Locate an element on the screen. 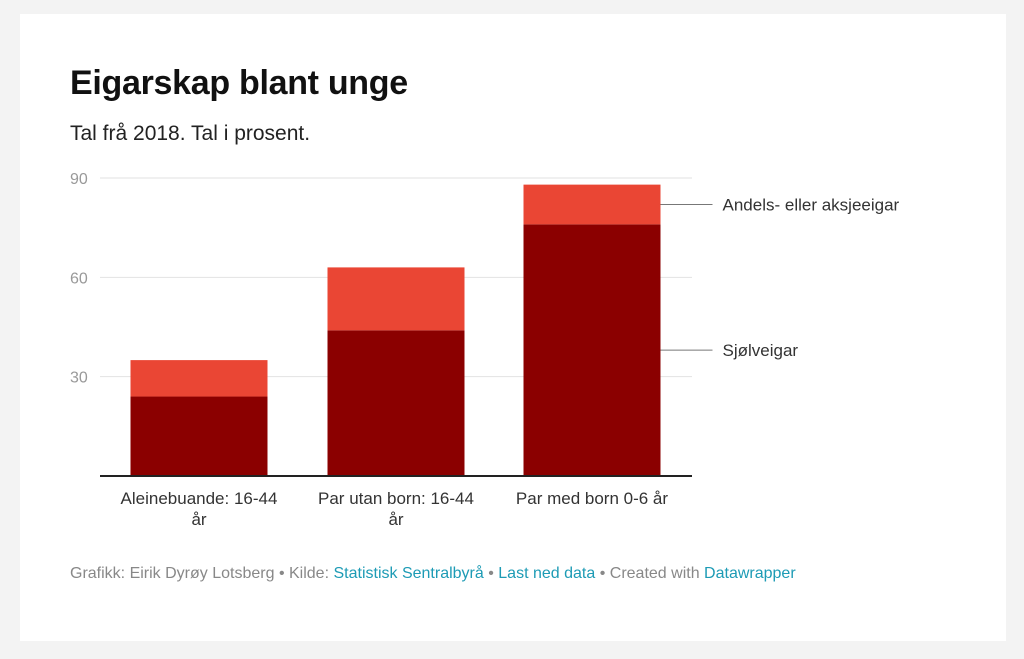 This screenshot has width=1024, height=659. y-tick-label: 30 is located at coordinates (79, 378).